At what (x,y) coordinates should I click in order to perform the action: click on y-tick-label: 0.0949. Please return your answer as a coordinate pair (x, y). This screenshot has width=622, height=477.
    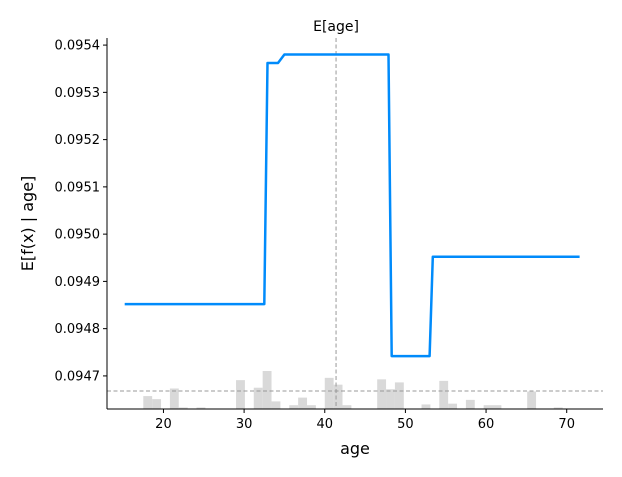
    Looking at the image, I should click on (78, 282).